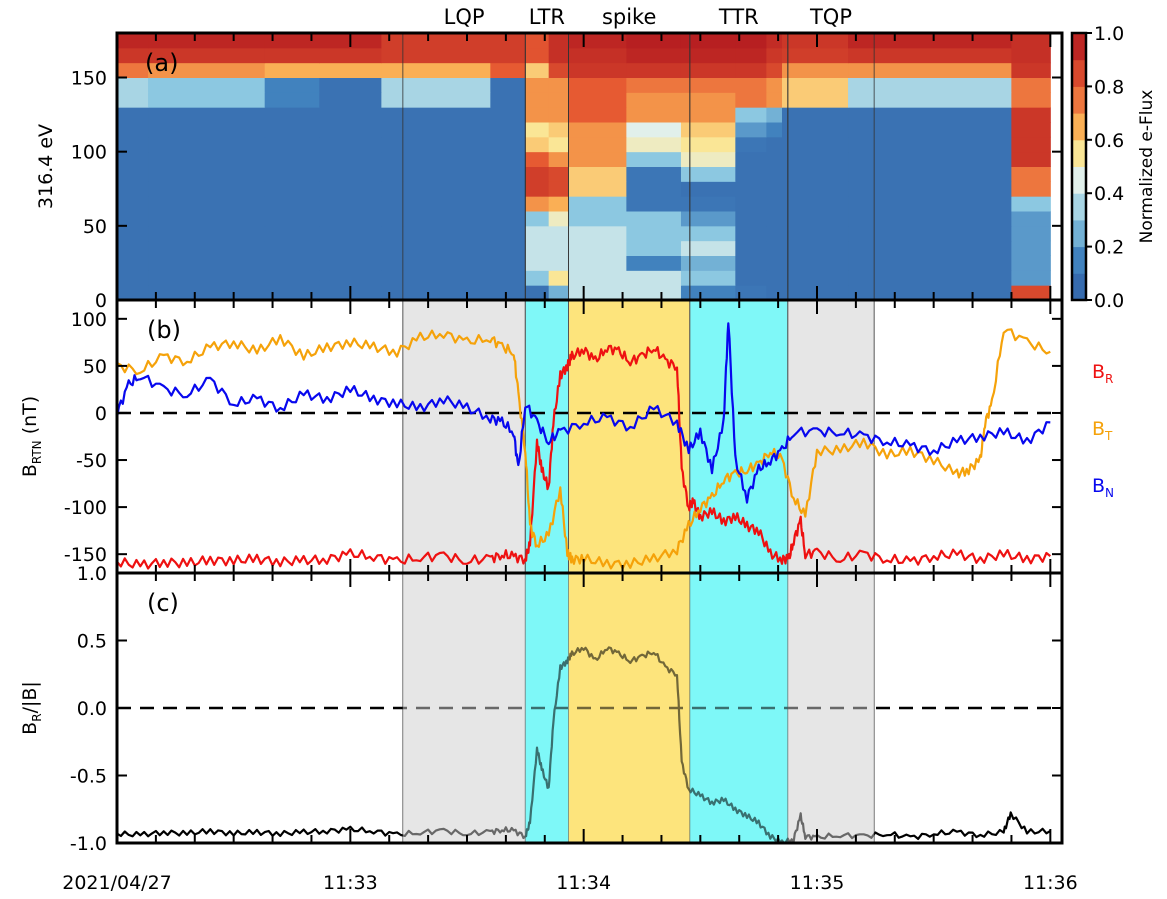  What do you see at coordinates (163, 603) in the screenshot?
I see `panel-label: (c)` at bounding box center [163, 603].